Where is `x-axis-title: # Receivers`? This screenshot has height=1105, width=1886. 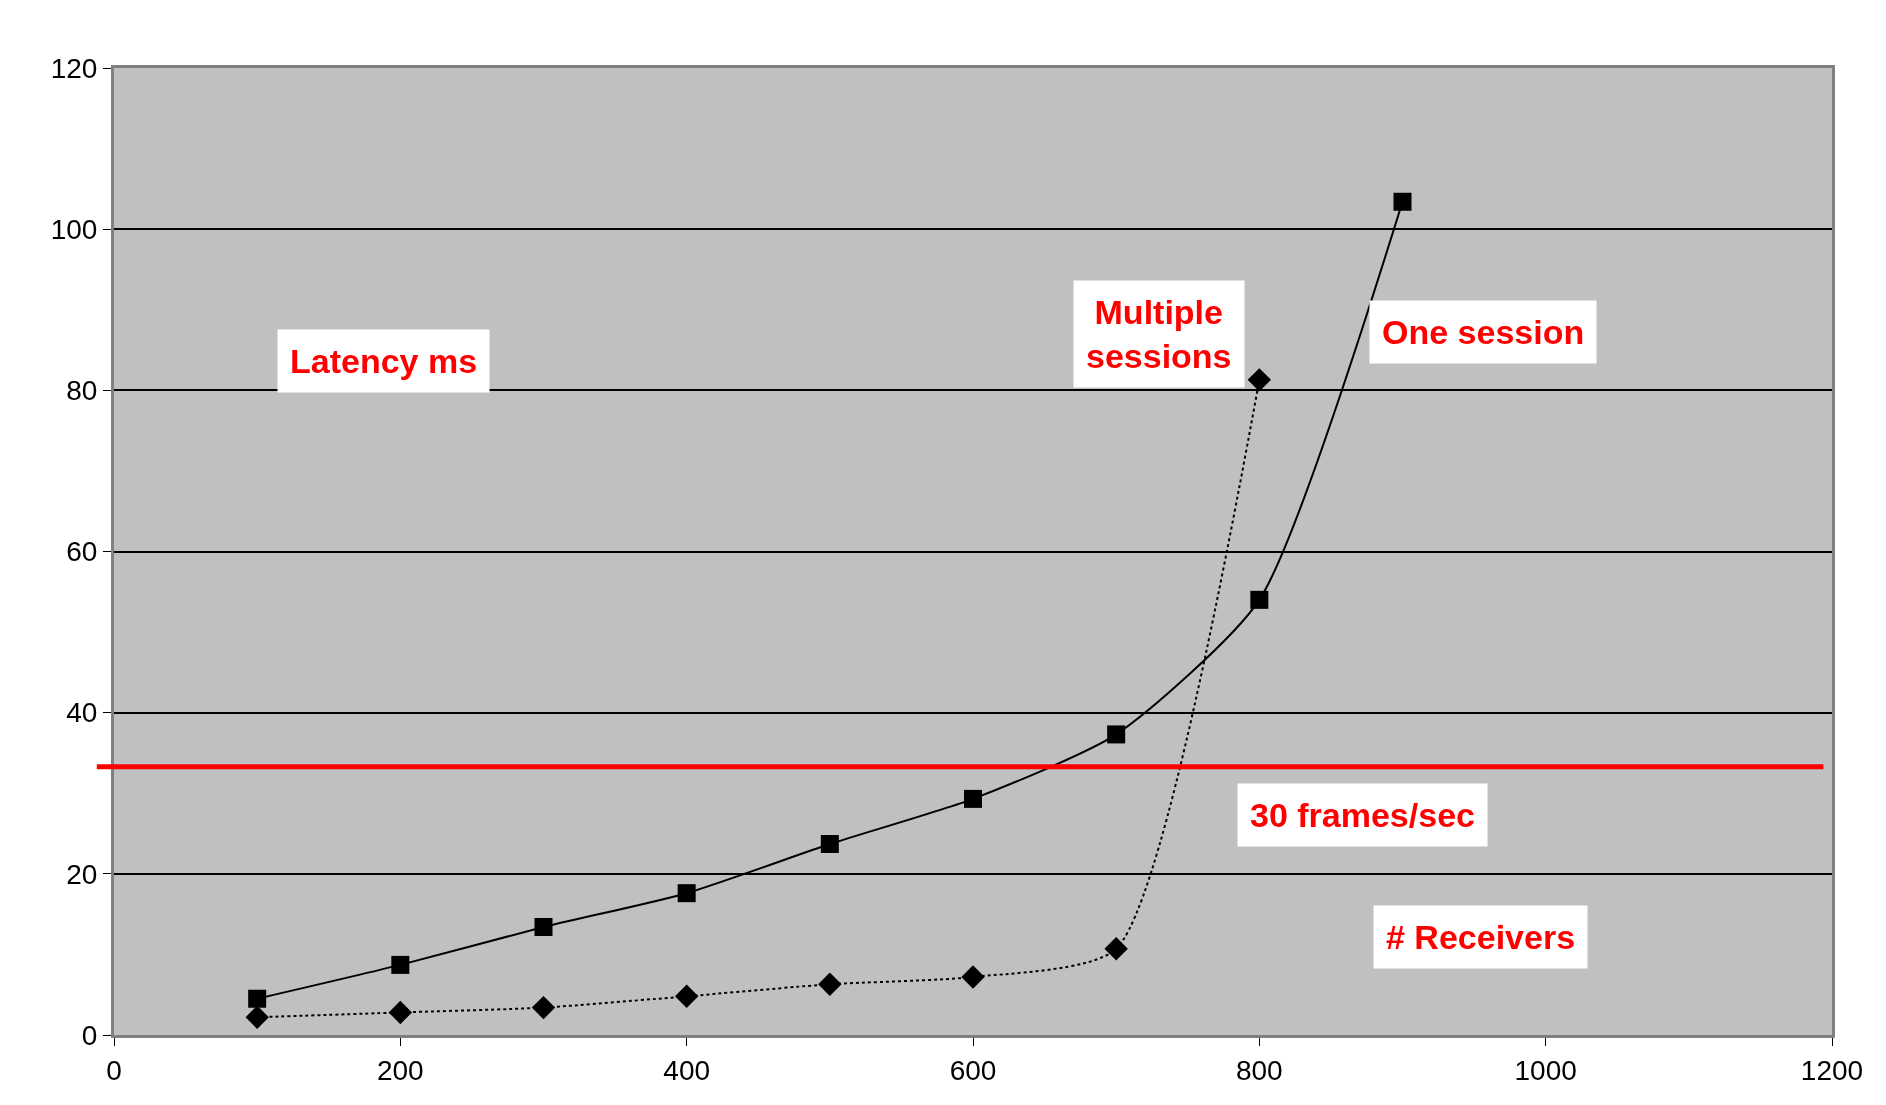 x-axis-title: # Receivers is located at coordinates (1481, 937).